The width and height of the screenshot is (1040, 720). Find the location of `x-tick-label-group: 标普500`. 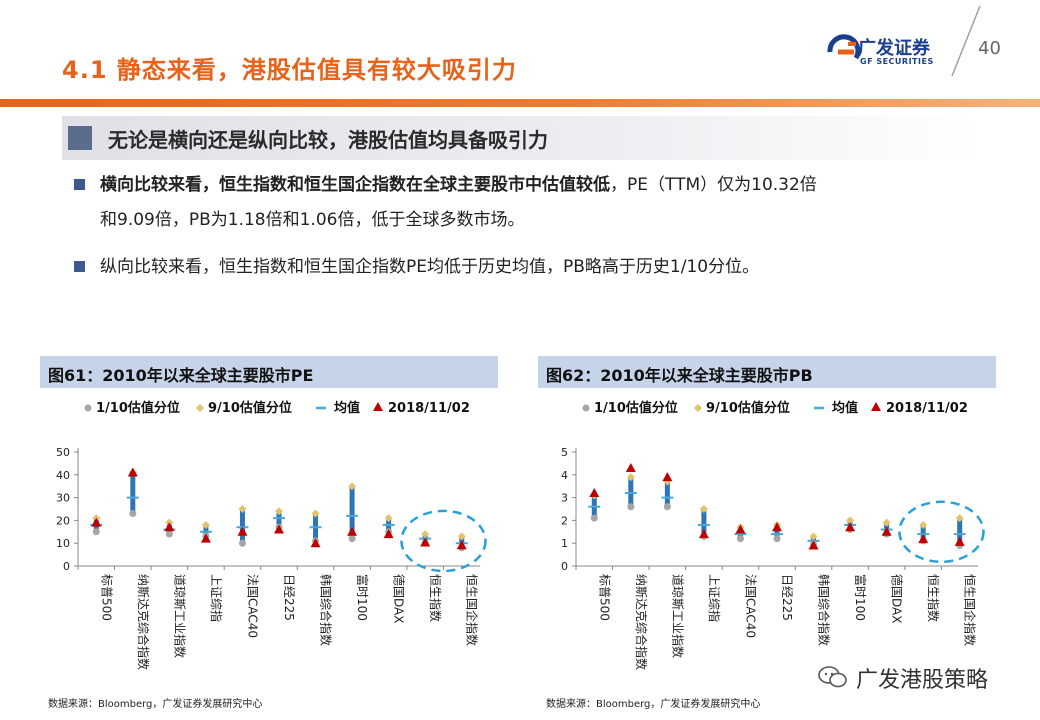

x-tick-label-group: 标普500 is located at coordinates (106, 597).